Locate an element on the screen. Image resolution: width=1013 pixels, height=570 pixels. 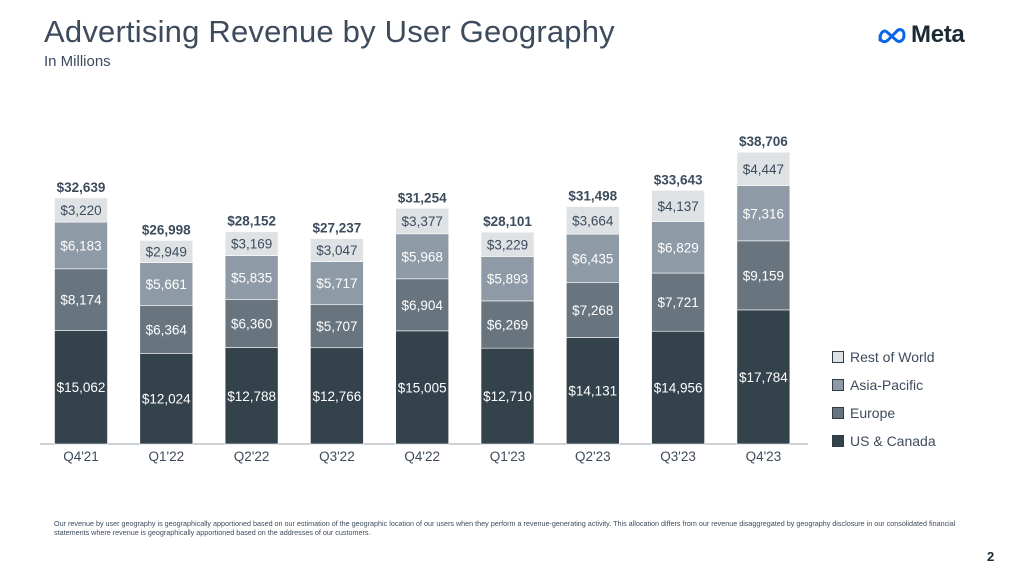
data-label-asia-pacific-q2-23: $6,435 is located at coordinates (592, 258).